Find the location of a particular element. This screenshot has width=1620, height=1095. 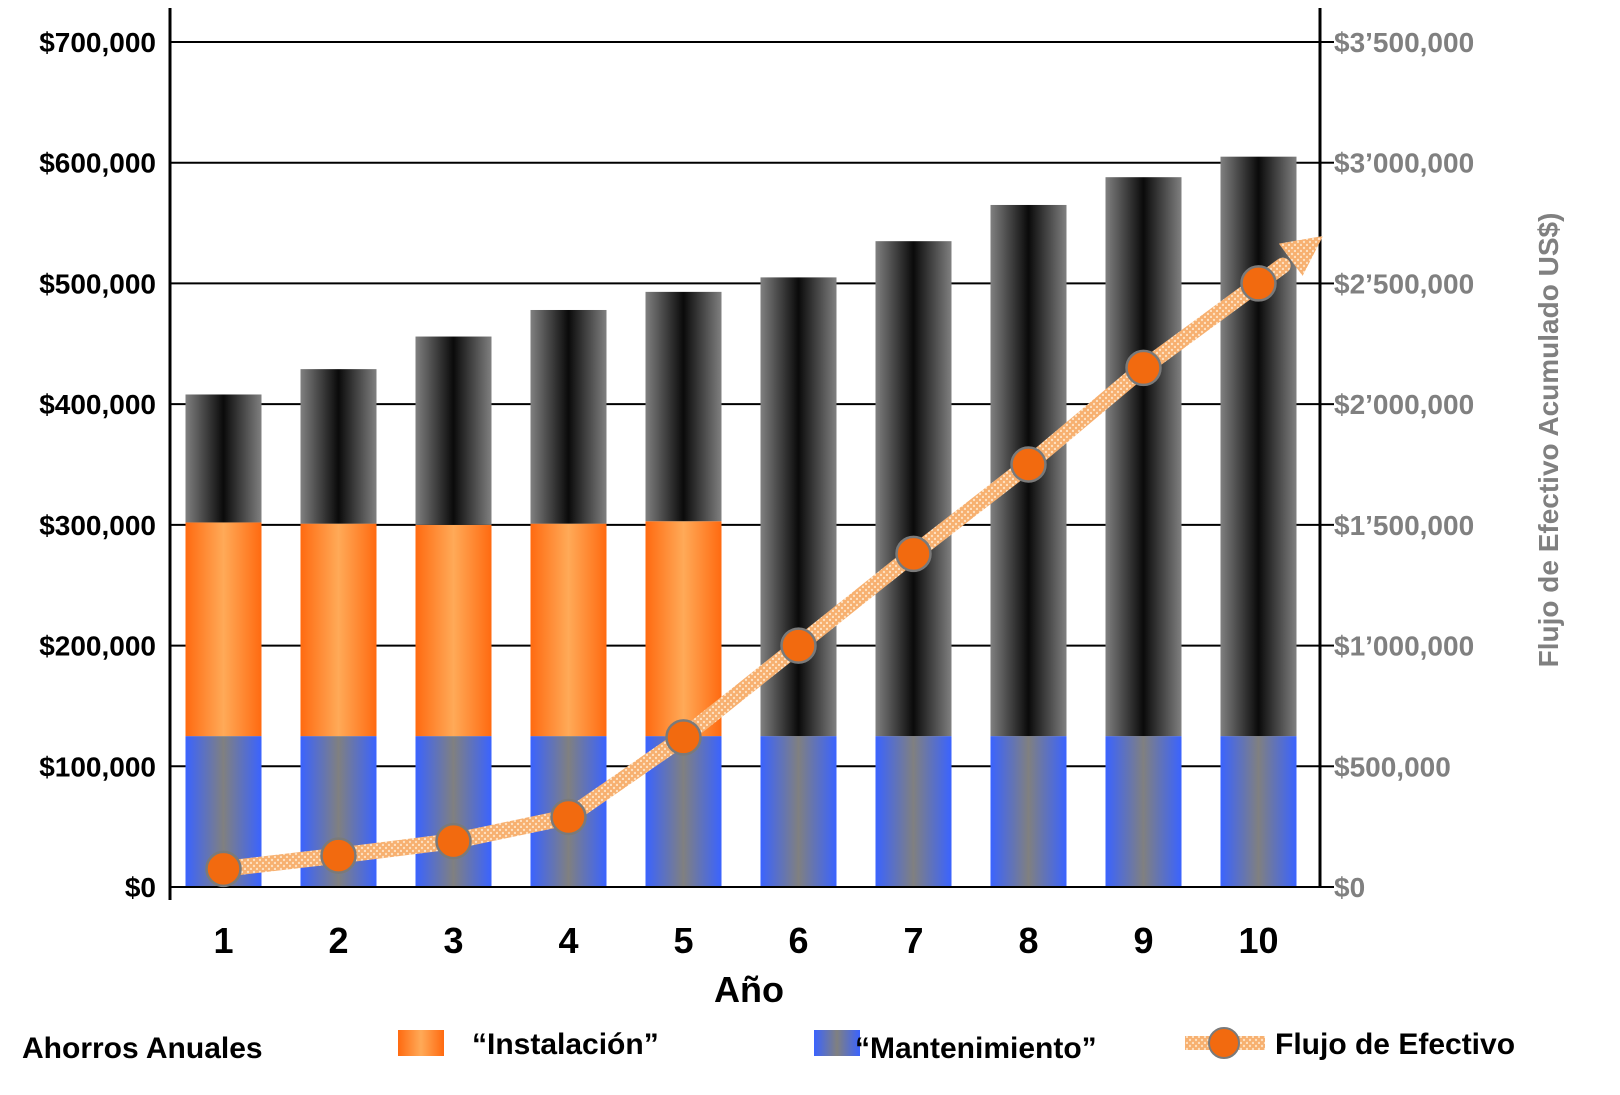

x-tick-label: 4 is located at coordinates (568, 940).